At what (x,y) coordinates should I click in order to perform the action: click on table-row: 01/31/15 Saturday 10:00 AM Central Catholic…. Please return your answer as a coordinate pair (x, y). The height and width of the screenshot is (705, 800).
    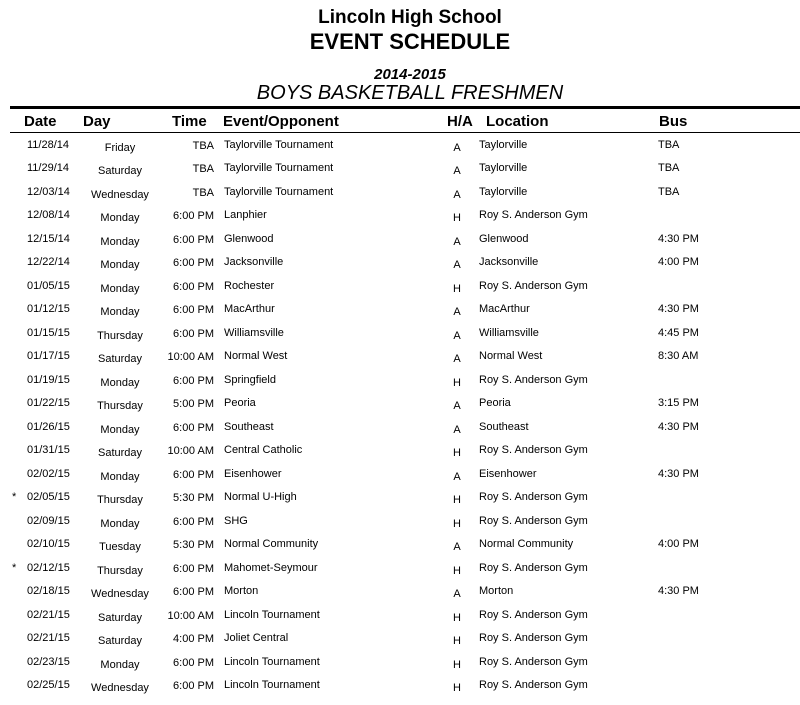
    Looking at the image, I should click on (400, 455).